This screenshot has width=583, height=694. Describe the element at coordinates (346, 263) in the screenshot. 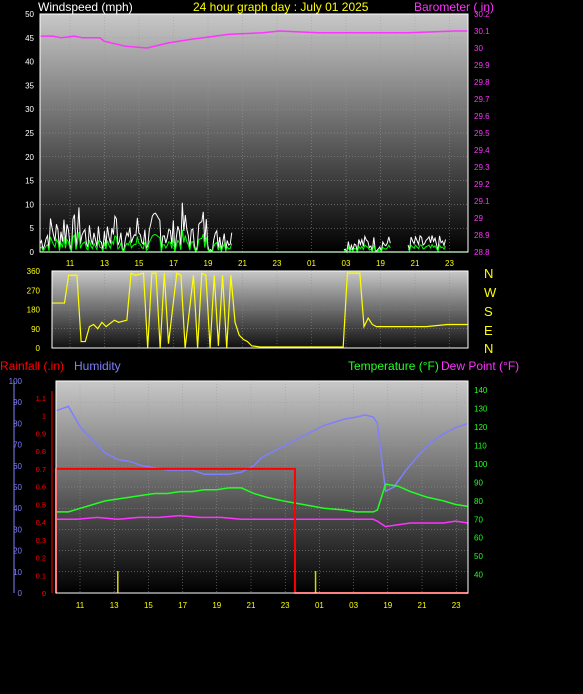

I see `wind-time-tick-label: 03` at that location.